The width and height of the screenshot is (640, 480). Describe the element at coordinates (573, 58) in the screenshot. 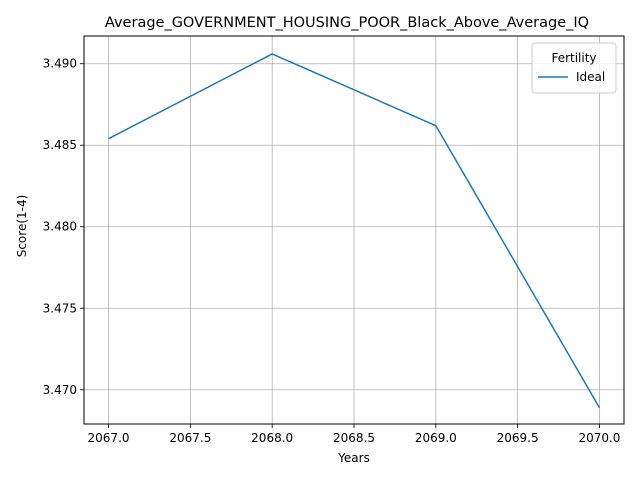

I see `legend-title: Fertility` at that location.